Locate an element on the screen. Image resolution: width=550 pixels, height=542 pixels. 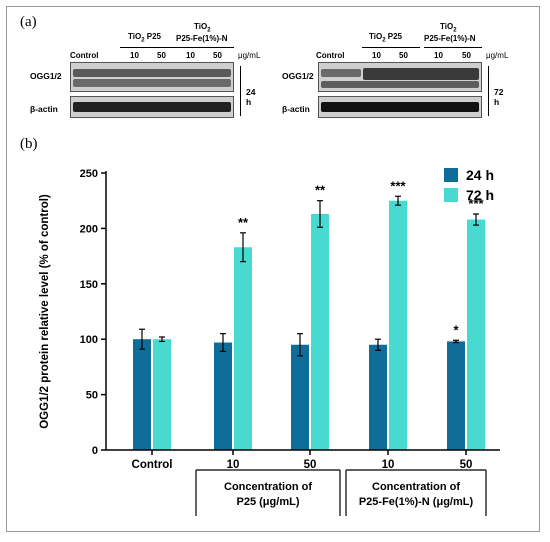
group-label-line2: P25 (μg/mL) is located at coordinates (268, 502).